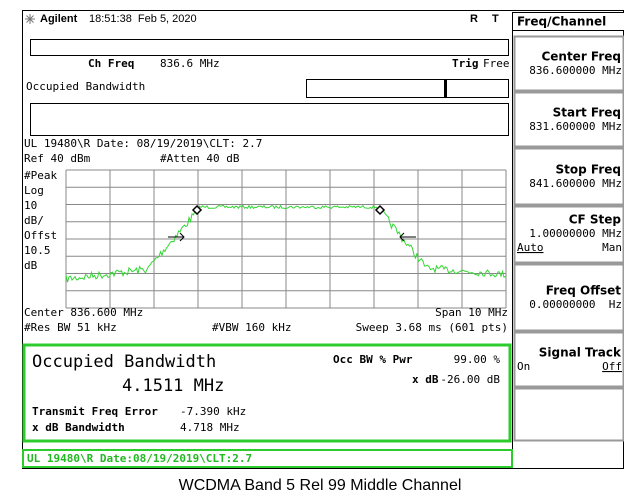  What do you see at coordinates (139, 458) in the screenshot?
I see `status: UL 19480\R Date:08/19/2019\CLT:2.7` at bounding box center [139, 458].